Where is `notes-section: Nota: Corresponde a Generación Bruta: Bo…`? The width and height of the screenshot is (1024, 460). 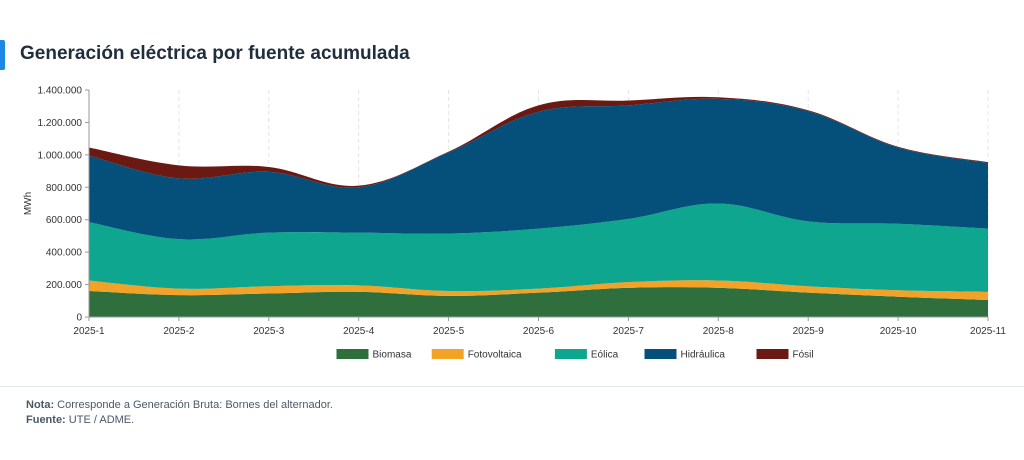
notes-section: Nota: Corresponde a Generación Bruta: Bo… is located at coordinates (179, 413).